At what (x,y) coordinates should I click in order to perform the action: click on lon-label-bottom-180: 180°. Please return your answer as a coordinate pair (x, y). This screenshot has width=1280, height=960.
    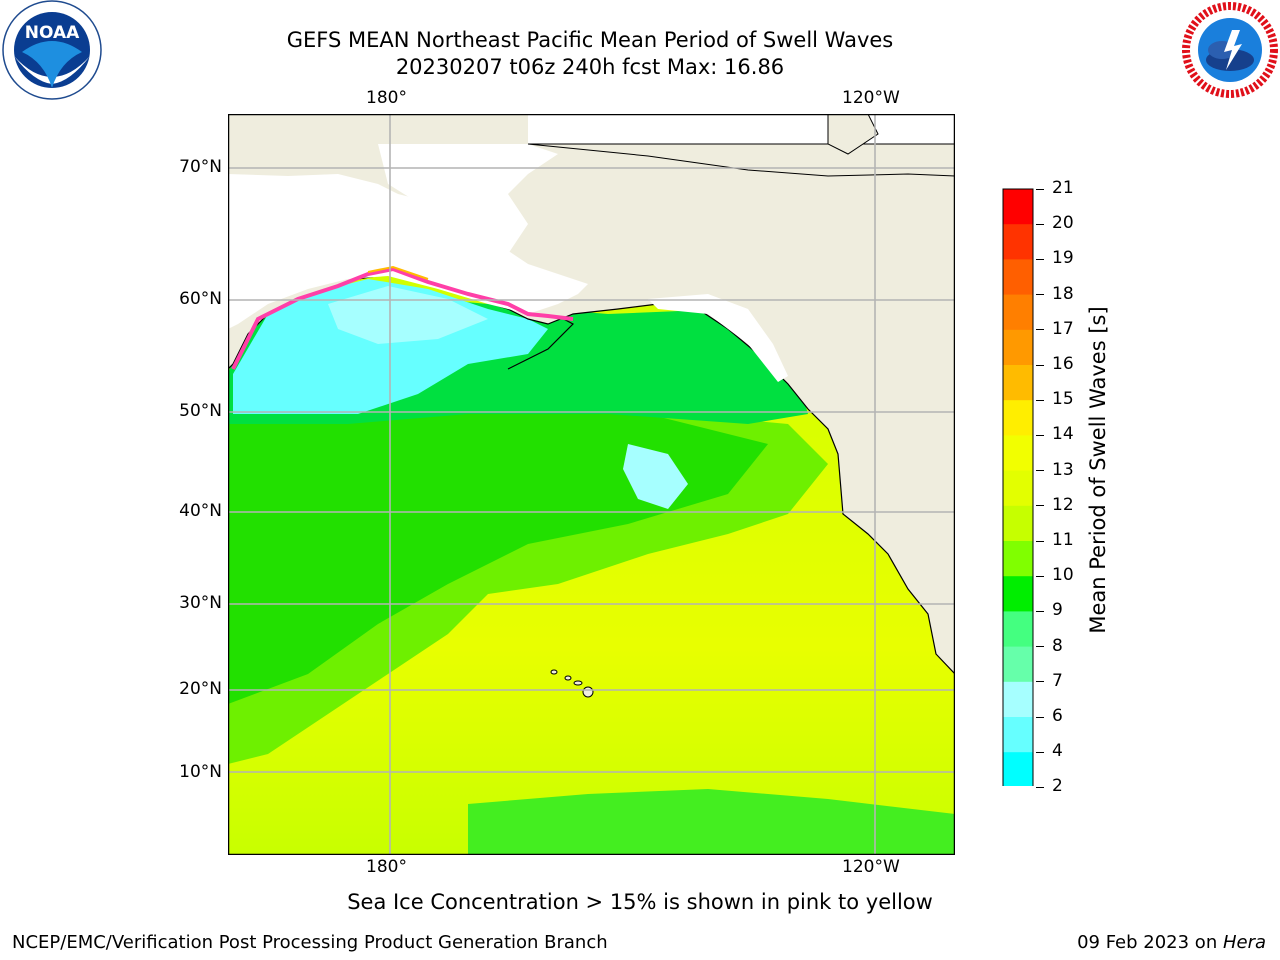
    Looking at the image, I should click on (386, 867).